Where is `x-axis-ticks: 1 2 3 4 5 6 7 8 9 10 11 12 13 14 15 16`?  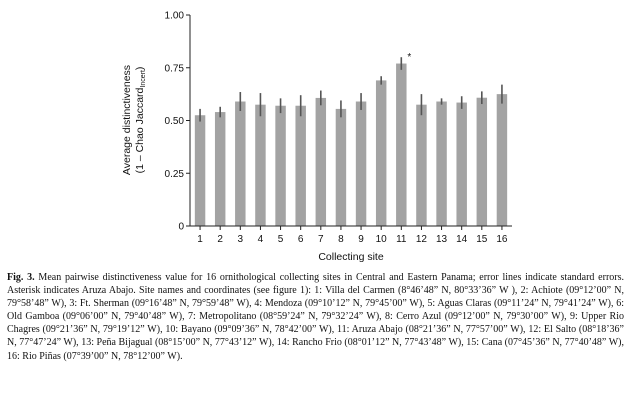
x-axis-ticks: 1 2 3 4 5 6 7 8 9 10 11 12 13 14 15 16 is located at coordinates (352, 235).